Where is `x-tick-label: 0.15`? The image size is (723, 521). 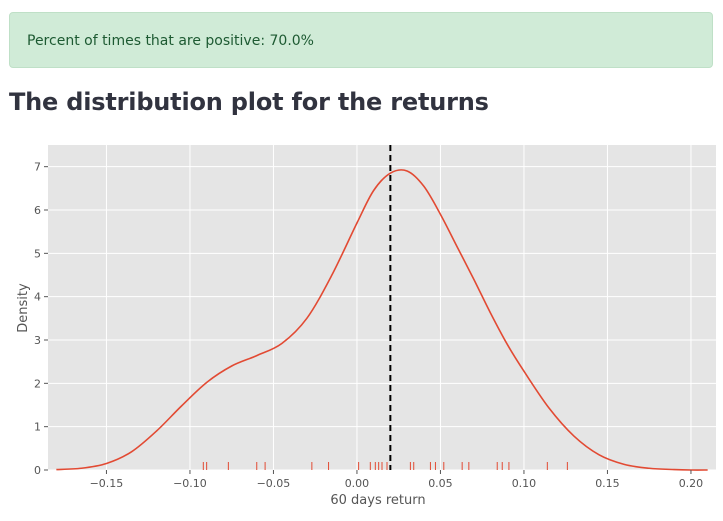 x-tick-label: 0.15 is located at coordinates (607, 483).